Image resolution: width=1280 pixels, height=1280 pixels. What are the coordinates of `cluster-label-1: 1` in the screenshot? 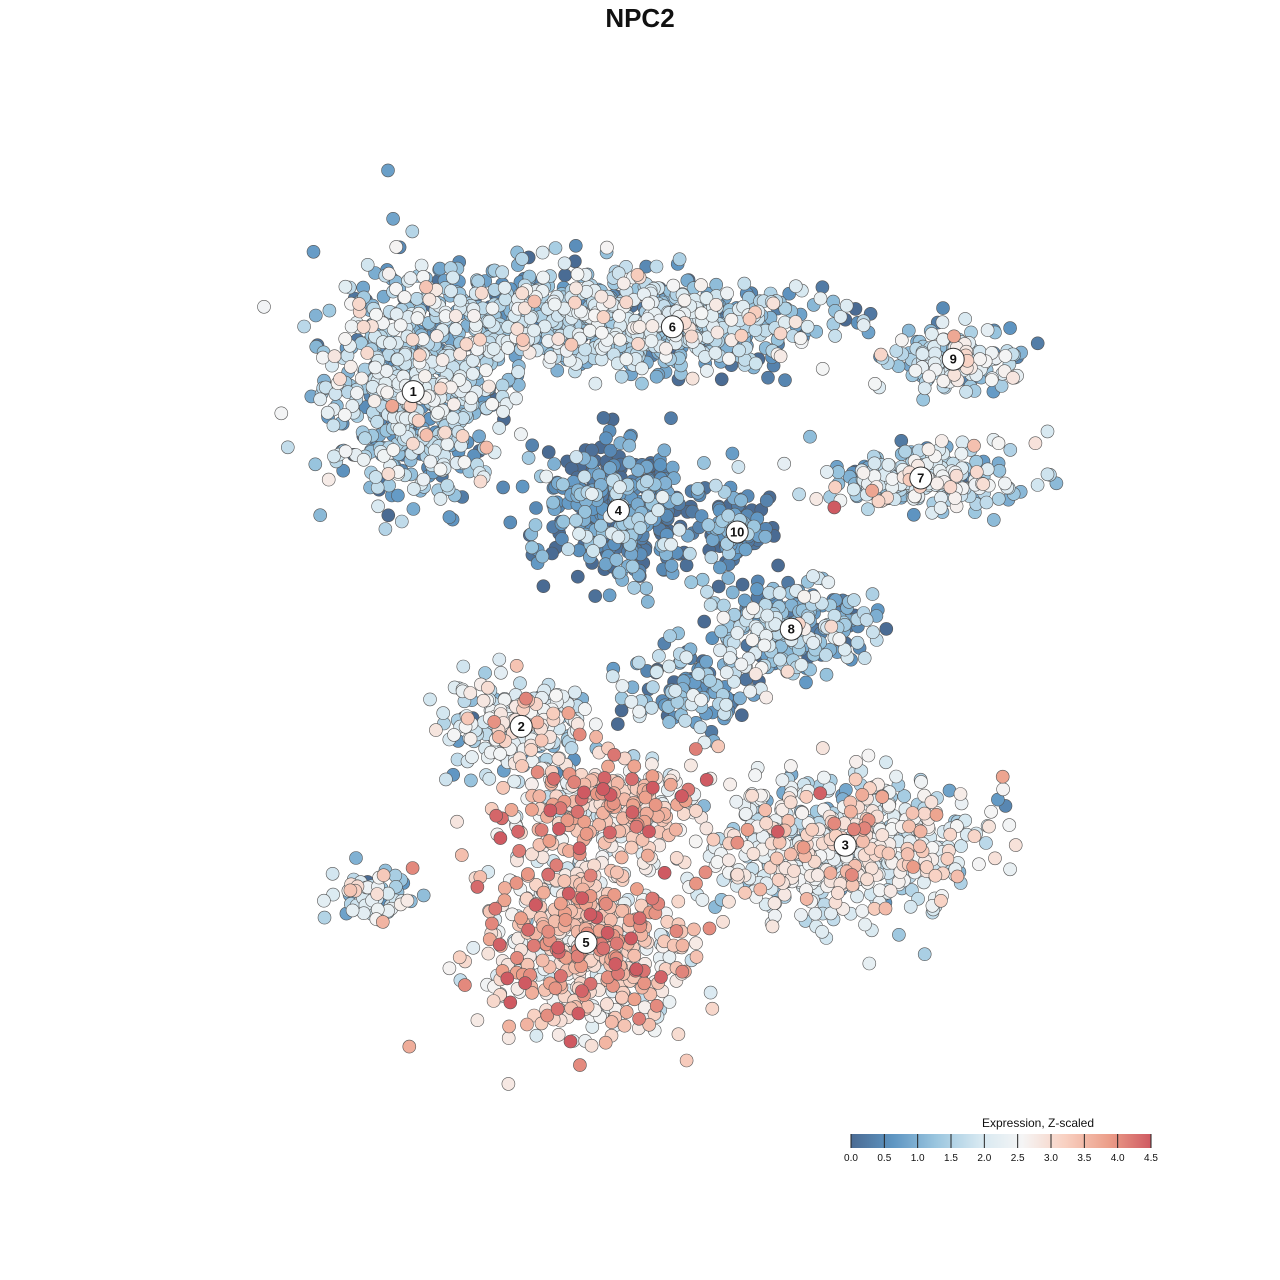 It's located at (413, 392).